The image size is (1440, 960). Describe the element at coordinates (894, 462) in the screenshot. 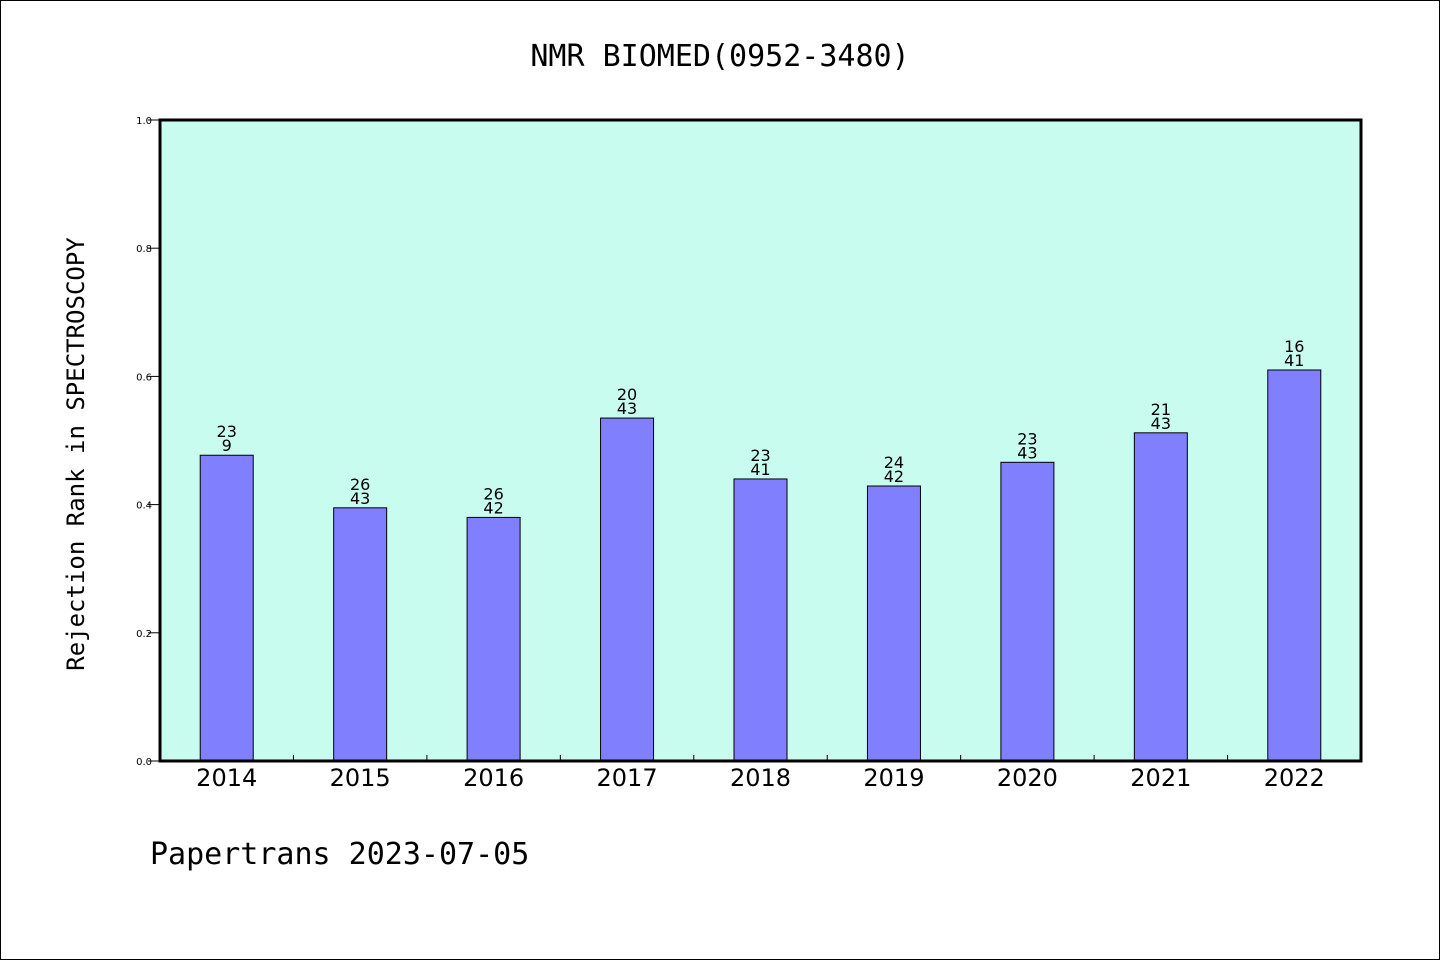

I see `bar-label-top-2019: 24` at that location.